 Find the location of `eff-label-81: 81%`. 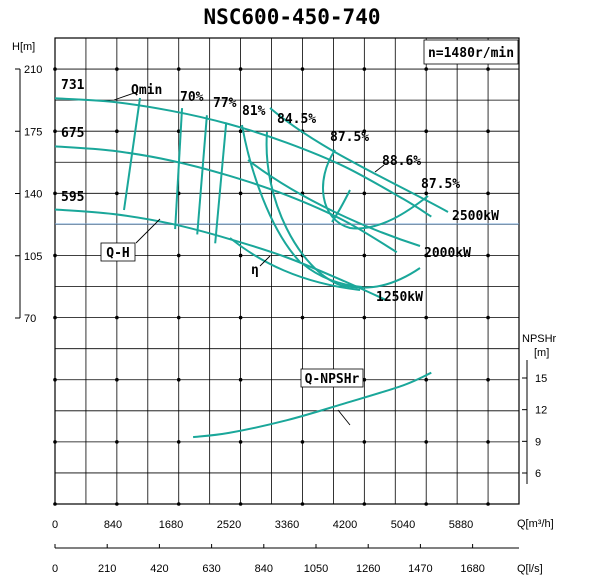

eff-label-81: 81% is located at coordinates (254, 111).